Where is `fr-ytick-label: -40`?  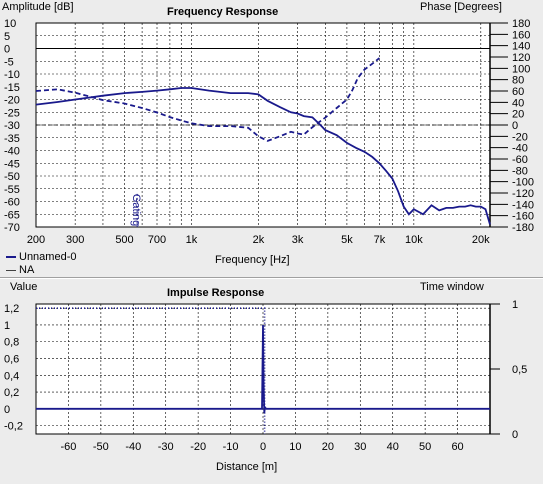 fr-ytick-label: -40 is located at coordinates (12, 152).